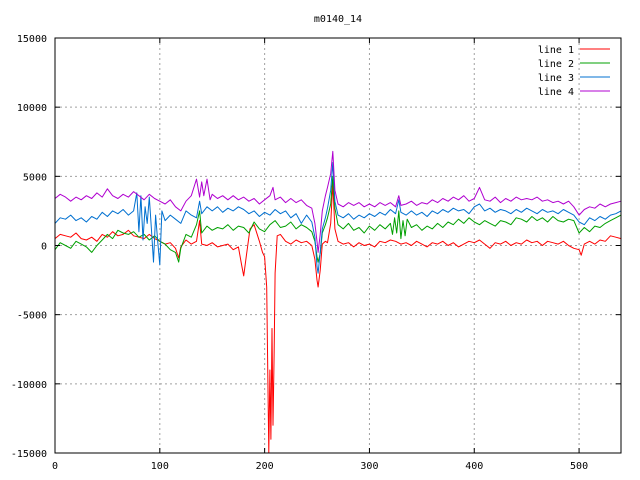 Image resolution: width=640 pixels, height=480 pixels. Describe the element at coordinates (338, 19) in the screenshot. I see `chart-title: m0140_14` at that location.